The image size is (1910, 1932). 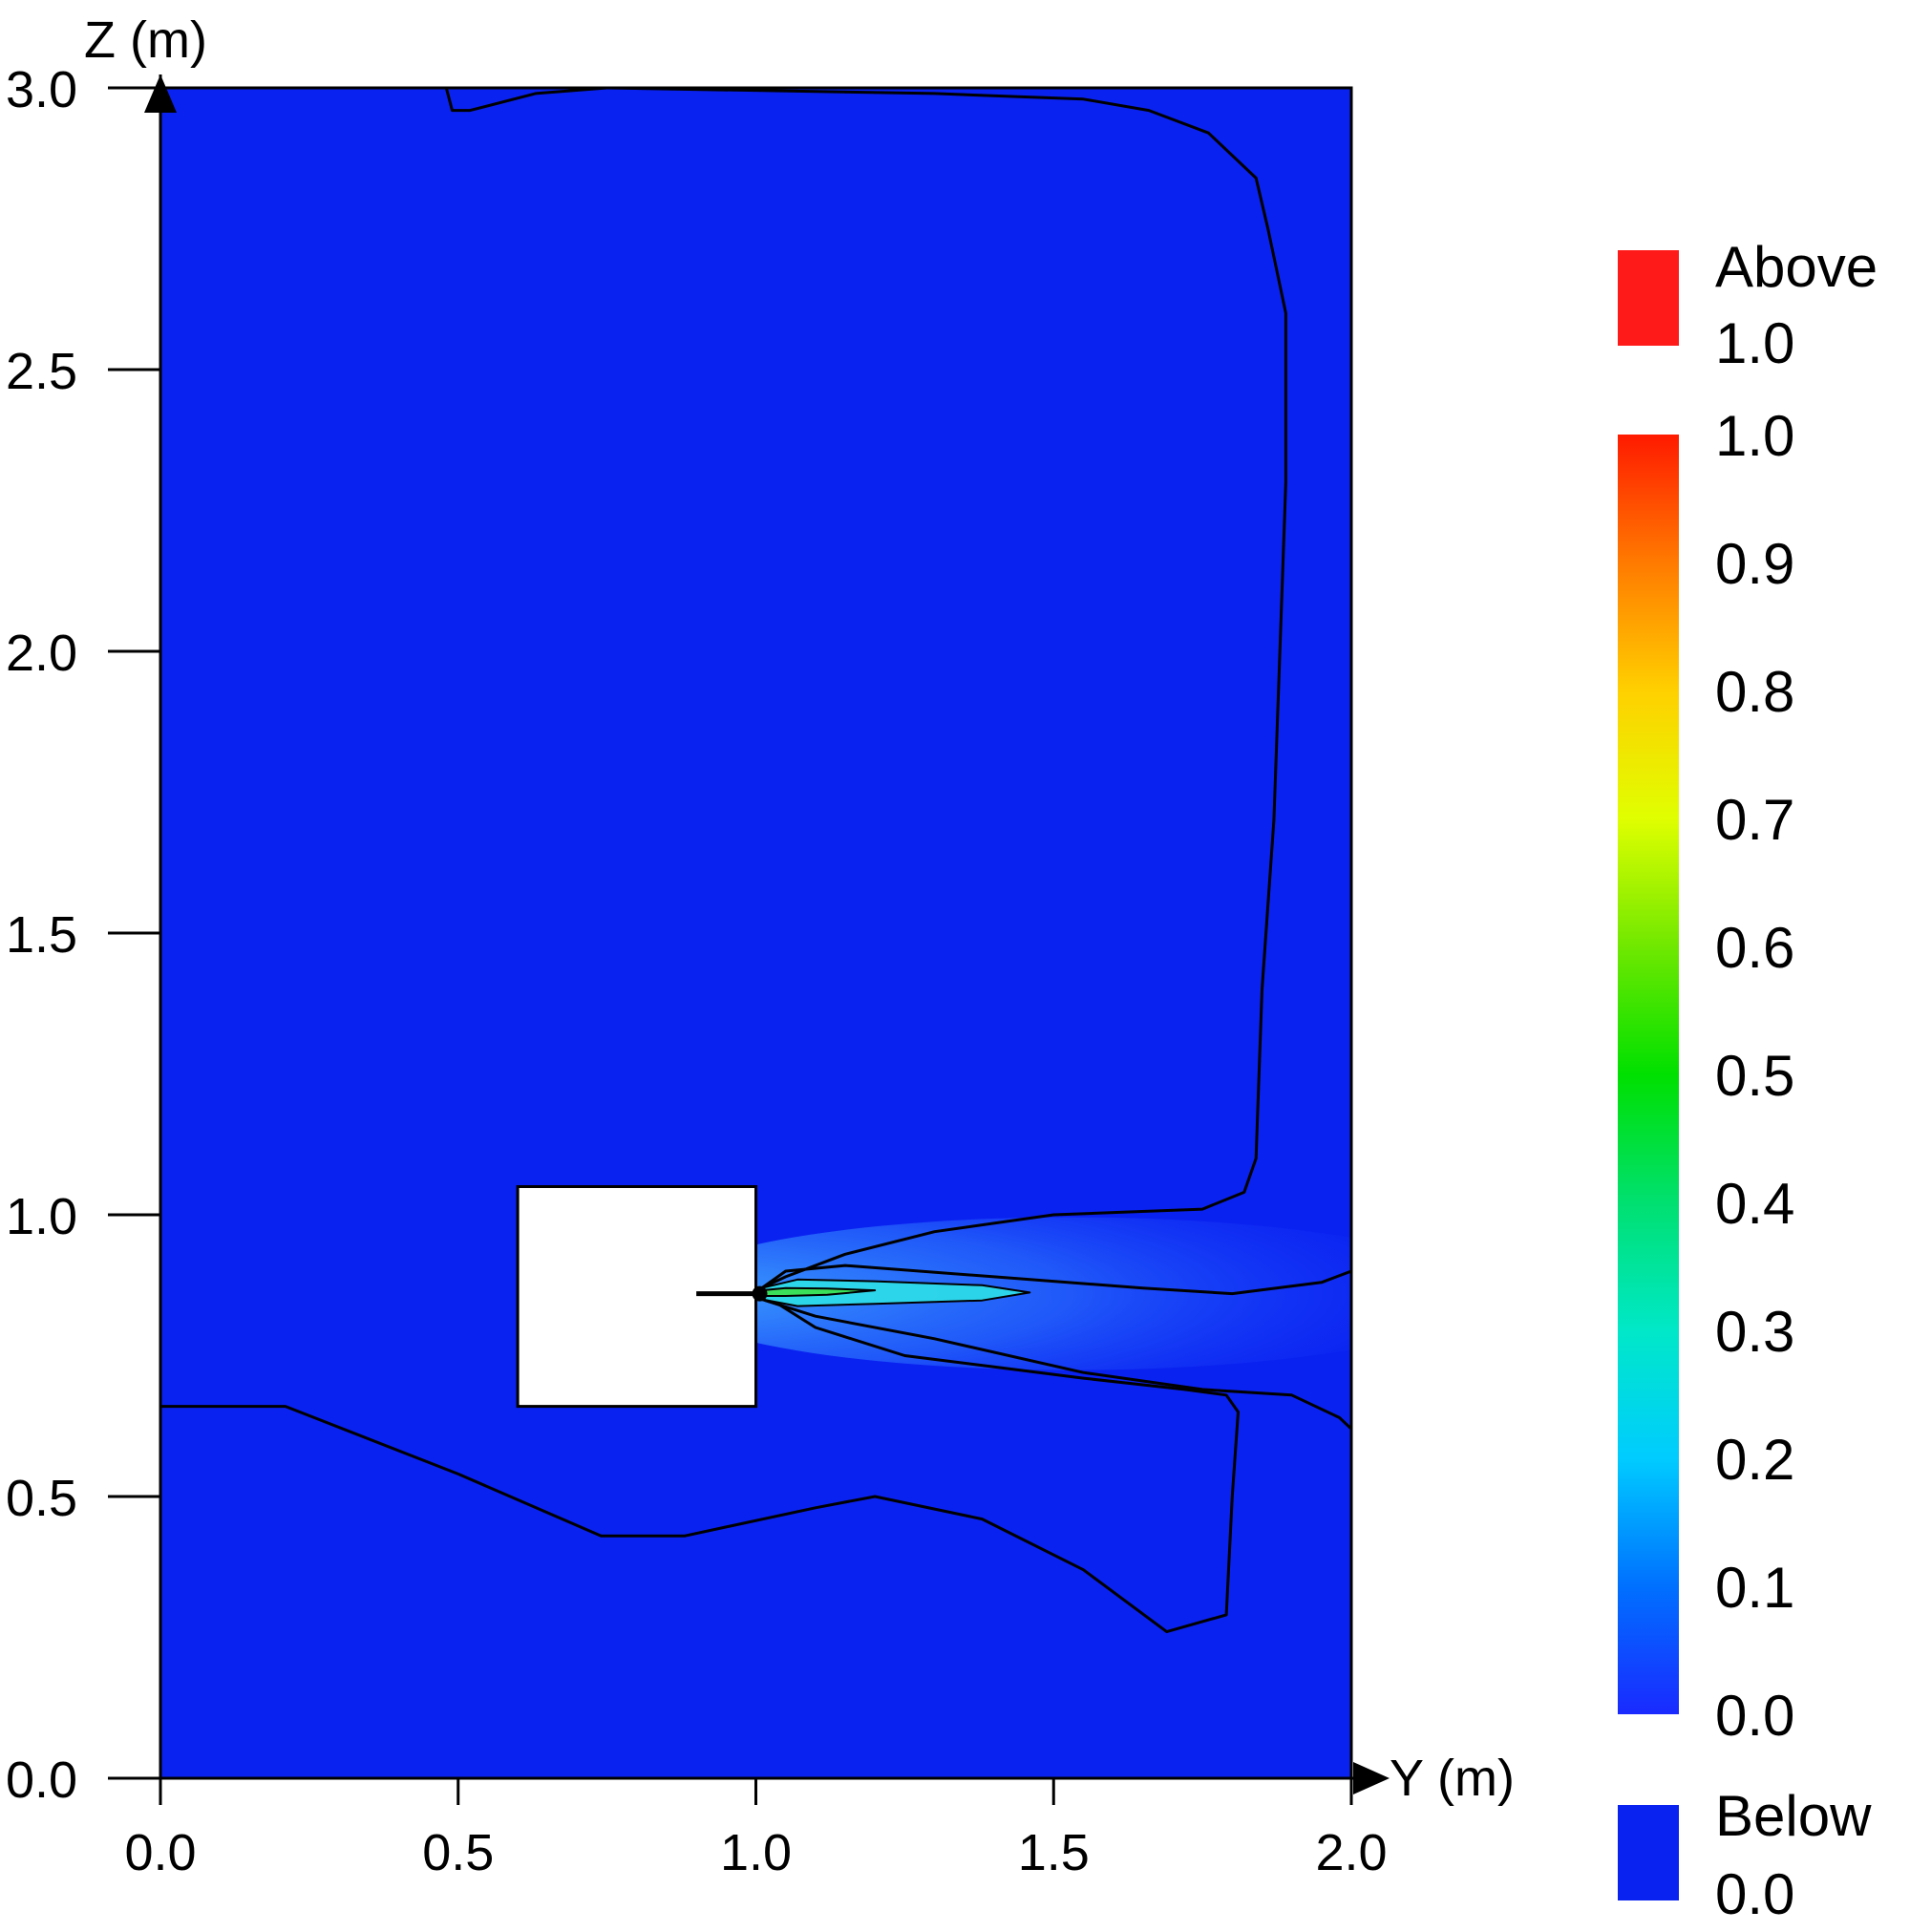 What do you see at coordinates (1754, 564) in the screenshot?
I see `colorbar-tick-label: 0.9` at bounding box center [1754, 564].